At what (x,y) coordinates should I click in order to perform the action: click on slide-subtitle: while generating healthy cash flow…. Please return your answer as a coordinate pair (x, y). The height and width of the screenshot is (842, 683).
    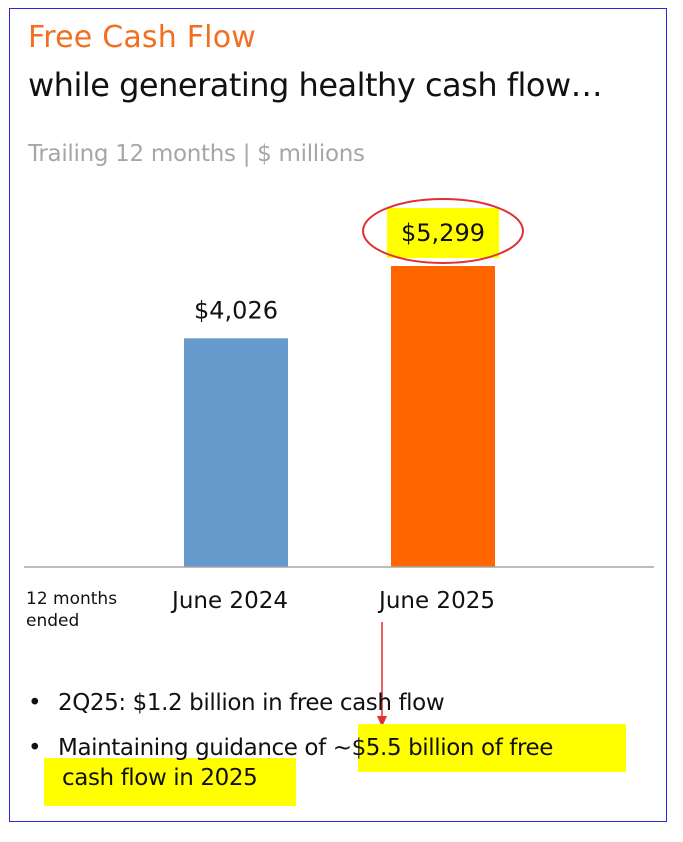
    Looking at the image, I should click on (315, 85).